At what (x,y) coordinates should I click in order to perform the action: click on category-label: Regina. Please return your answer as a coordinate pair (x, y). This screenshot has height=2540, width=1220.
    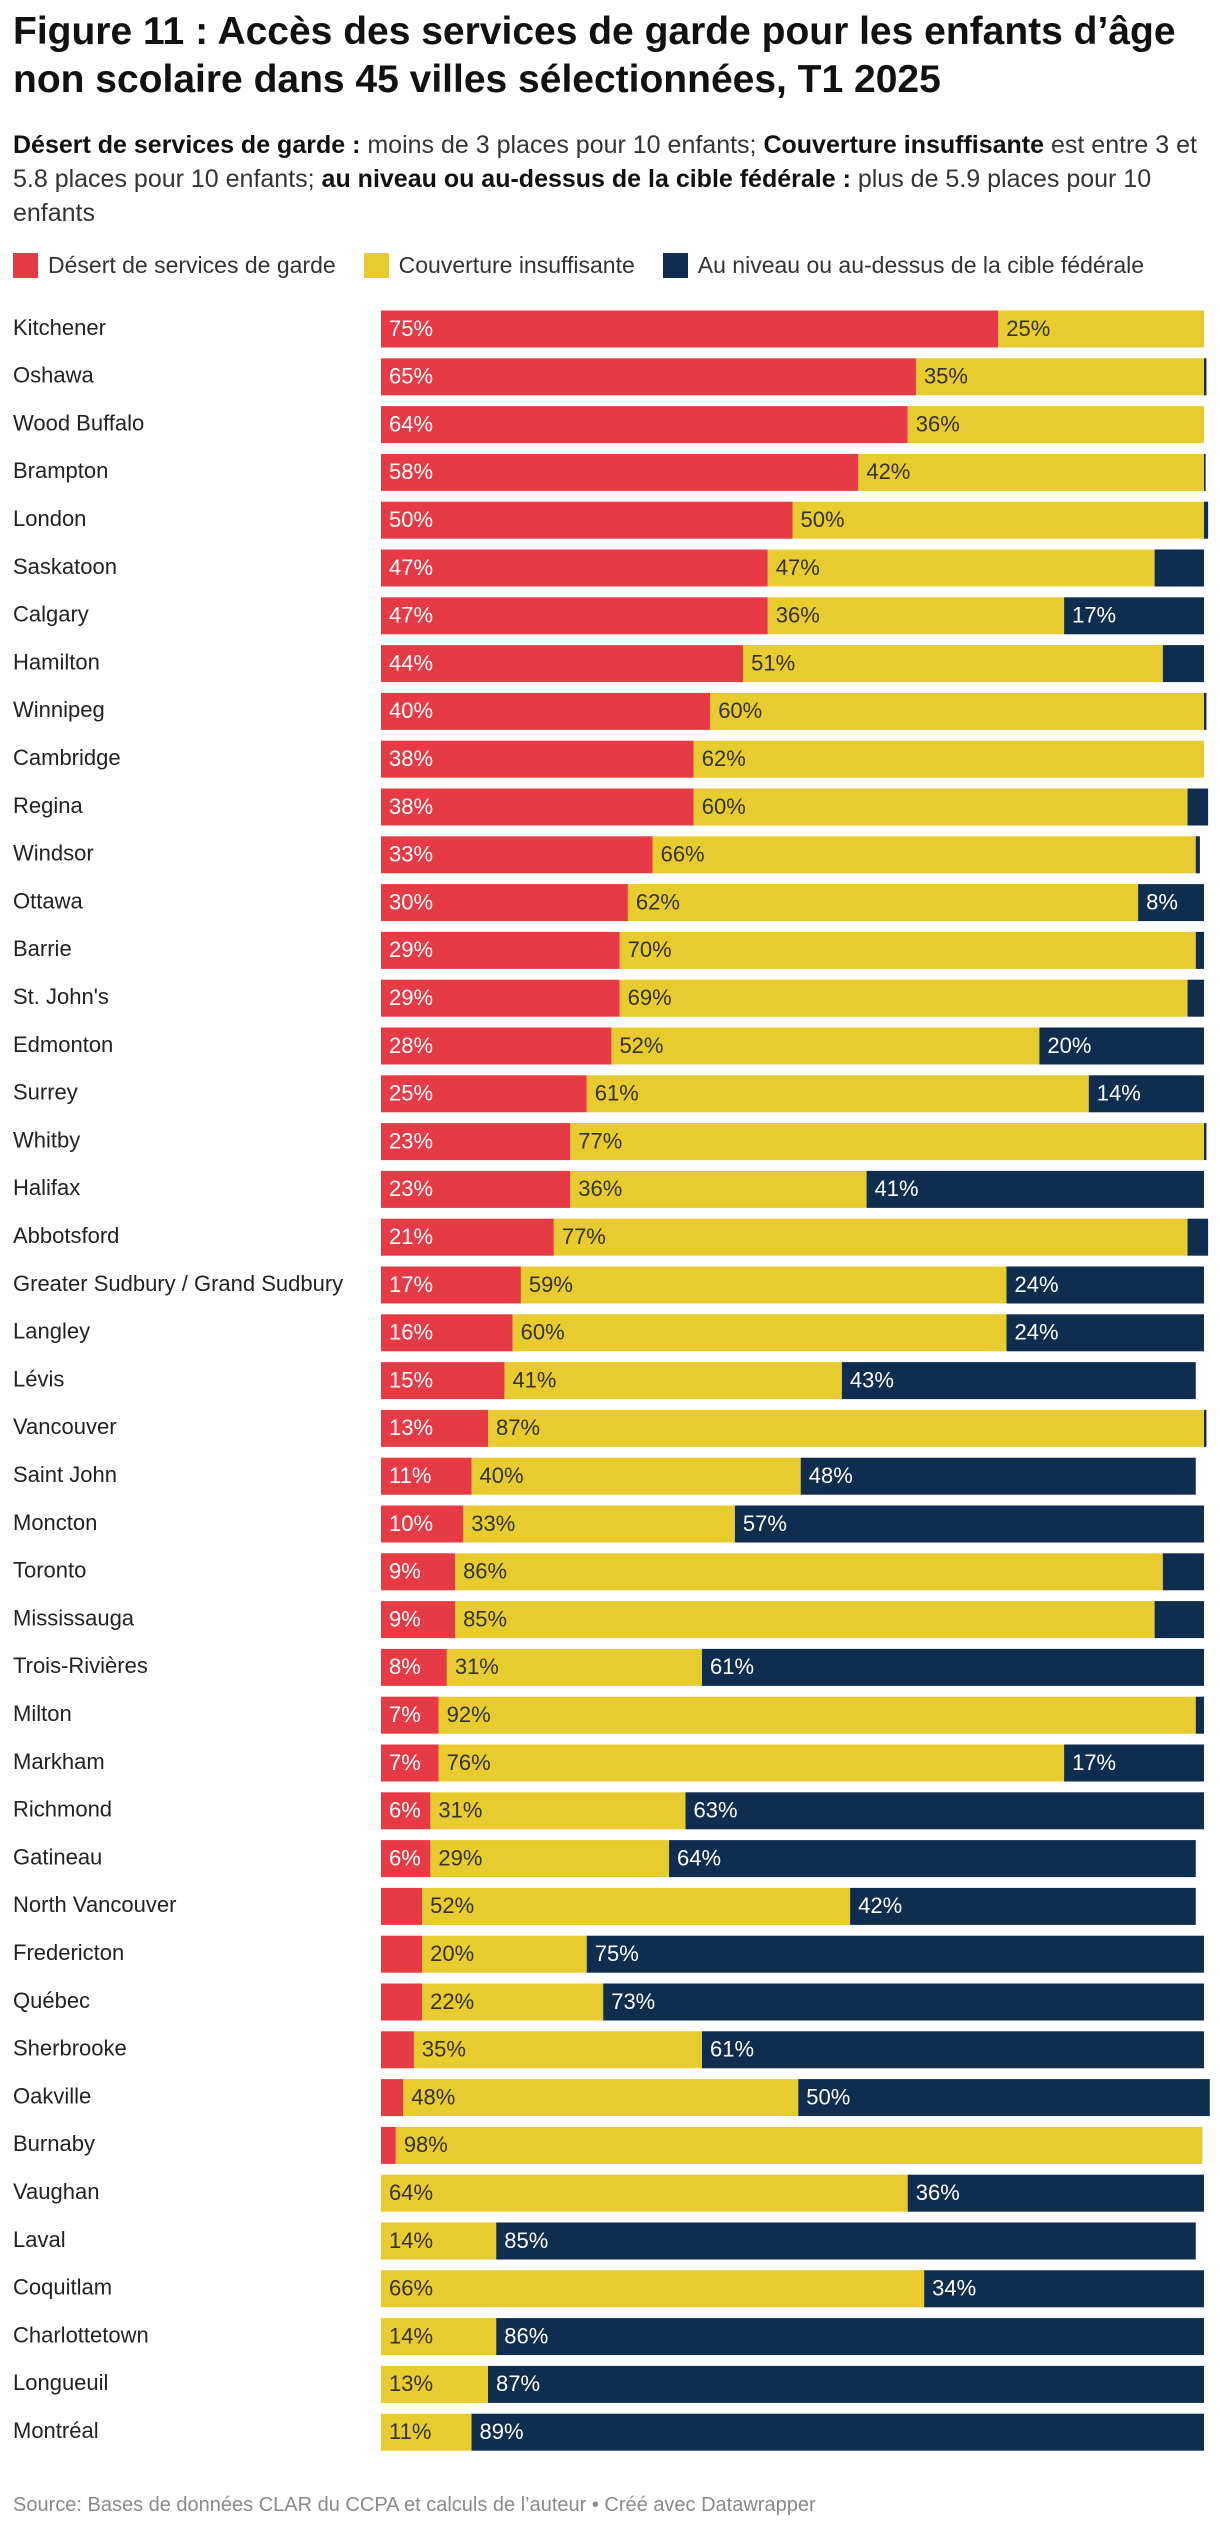
    Looking at the image, I should click on (48, 805).